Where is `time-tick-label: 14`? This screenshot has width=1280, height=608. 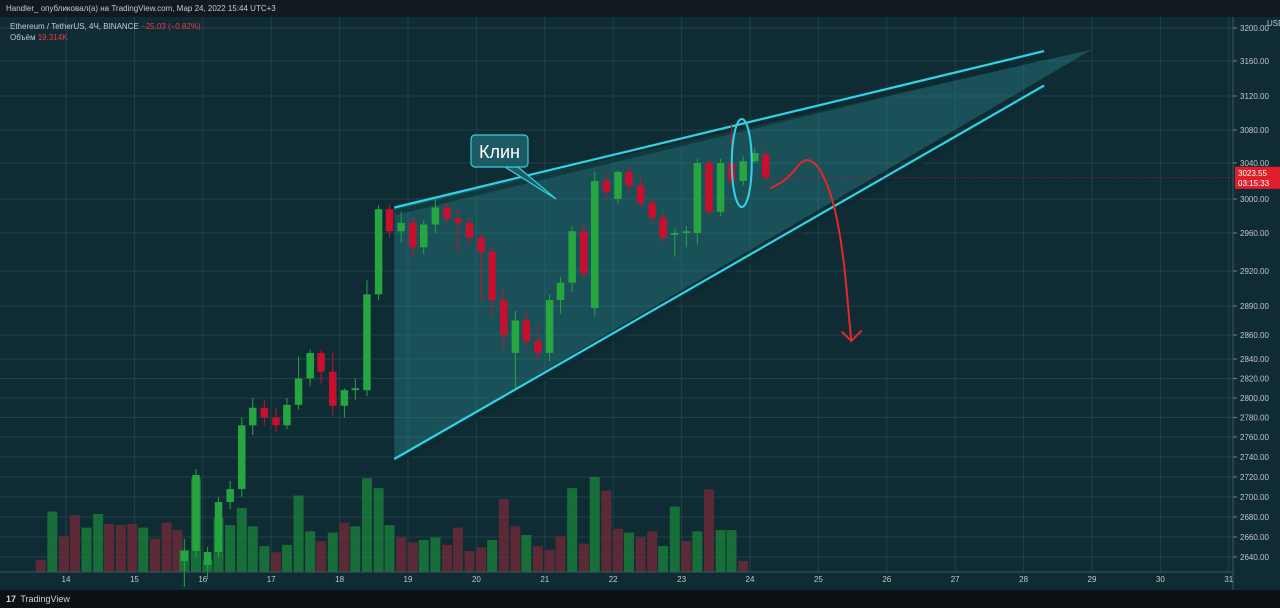 time-tick-label: 14 is located at coordinates (66, 579).